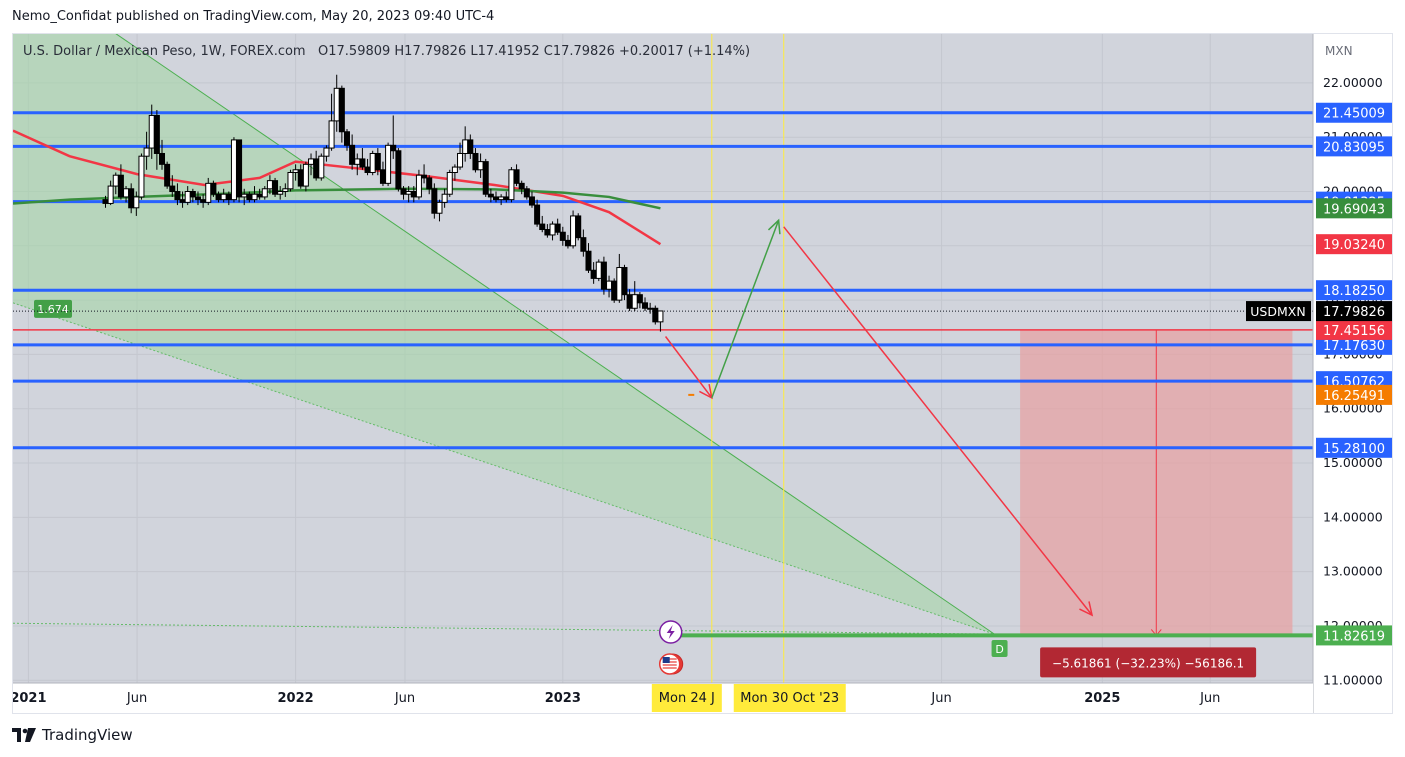 The width and height of the screenshot is (1405, 757). I want to click on target-badge-bg, so click(1354, 635).